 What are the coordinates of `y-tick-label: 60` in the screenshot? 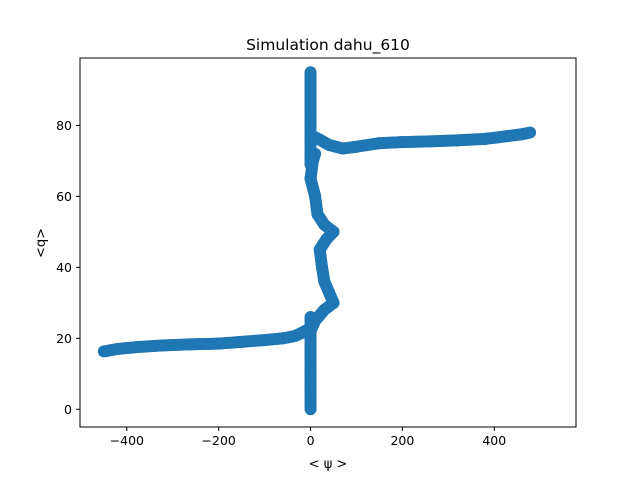 It's located at (64, 196).